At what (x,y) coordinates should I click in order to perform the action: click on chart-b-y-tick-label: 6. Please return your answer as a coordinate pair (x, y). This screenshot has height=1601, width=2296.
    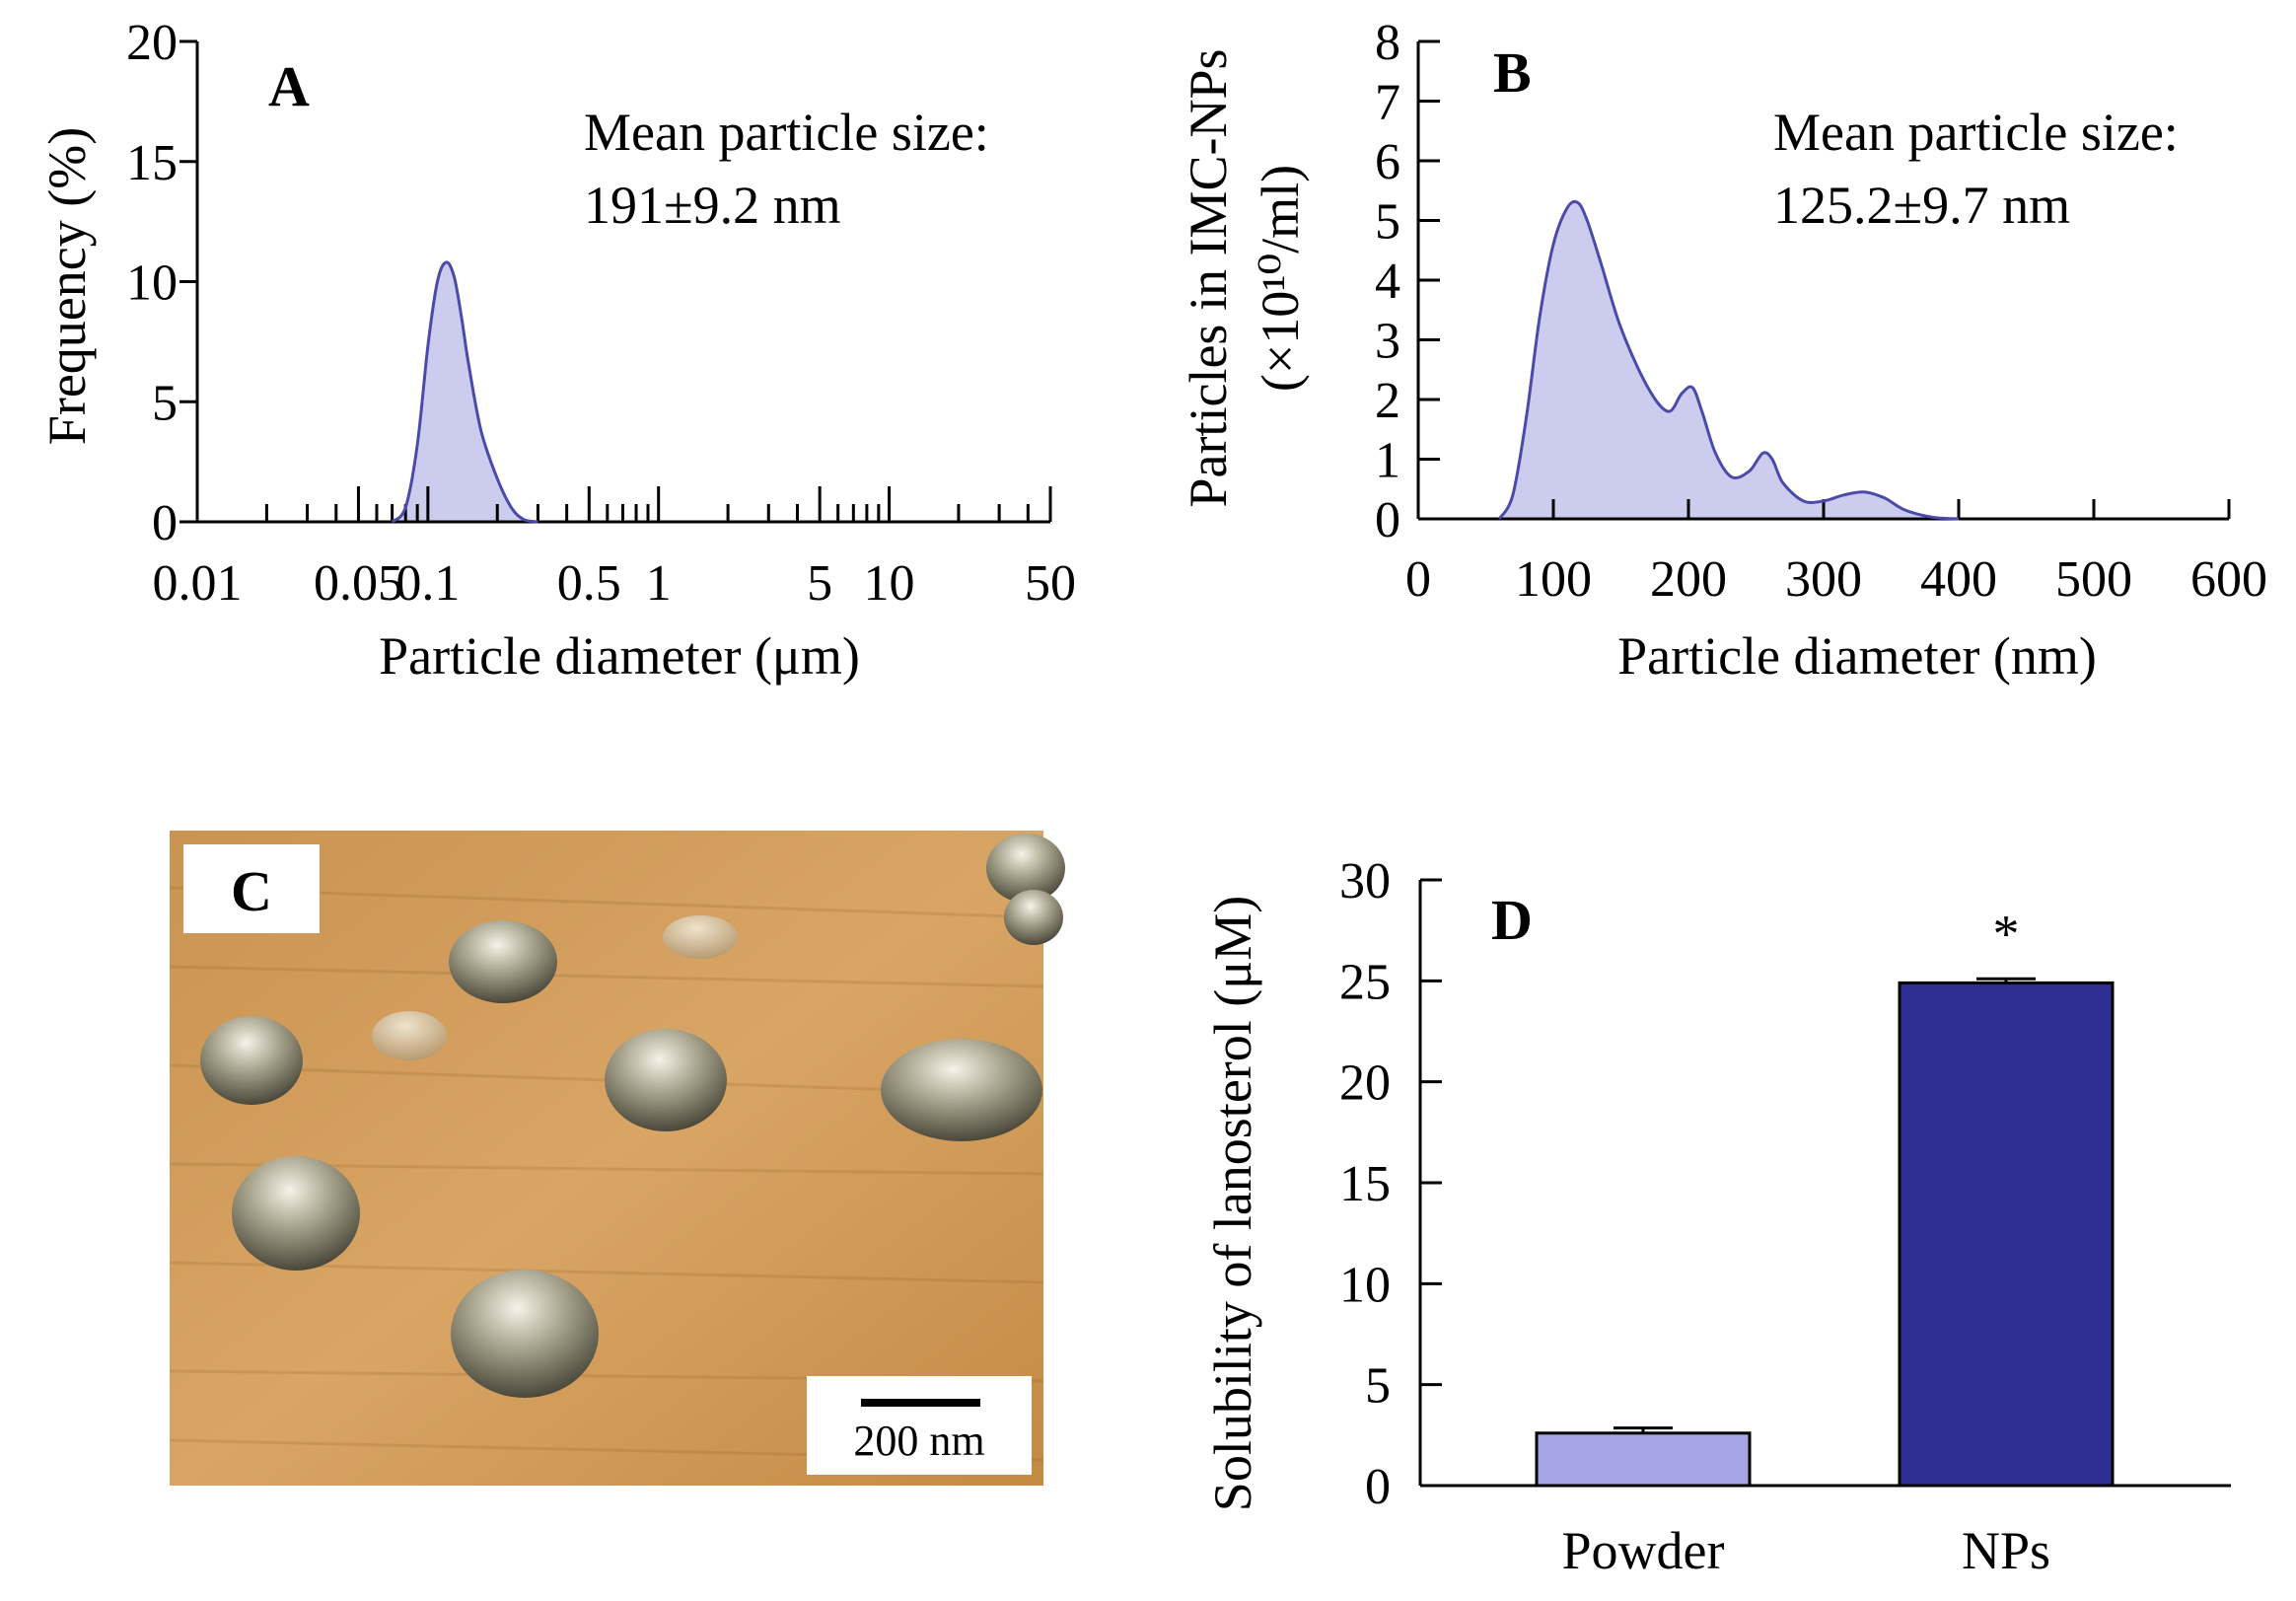
    Looking at the image, I should click on (1388, 162).